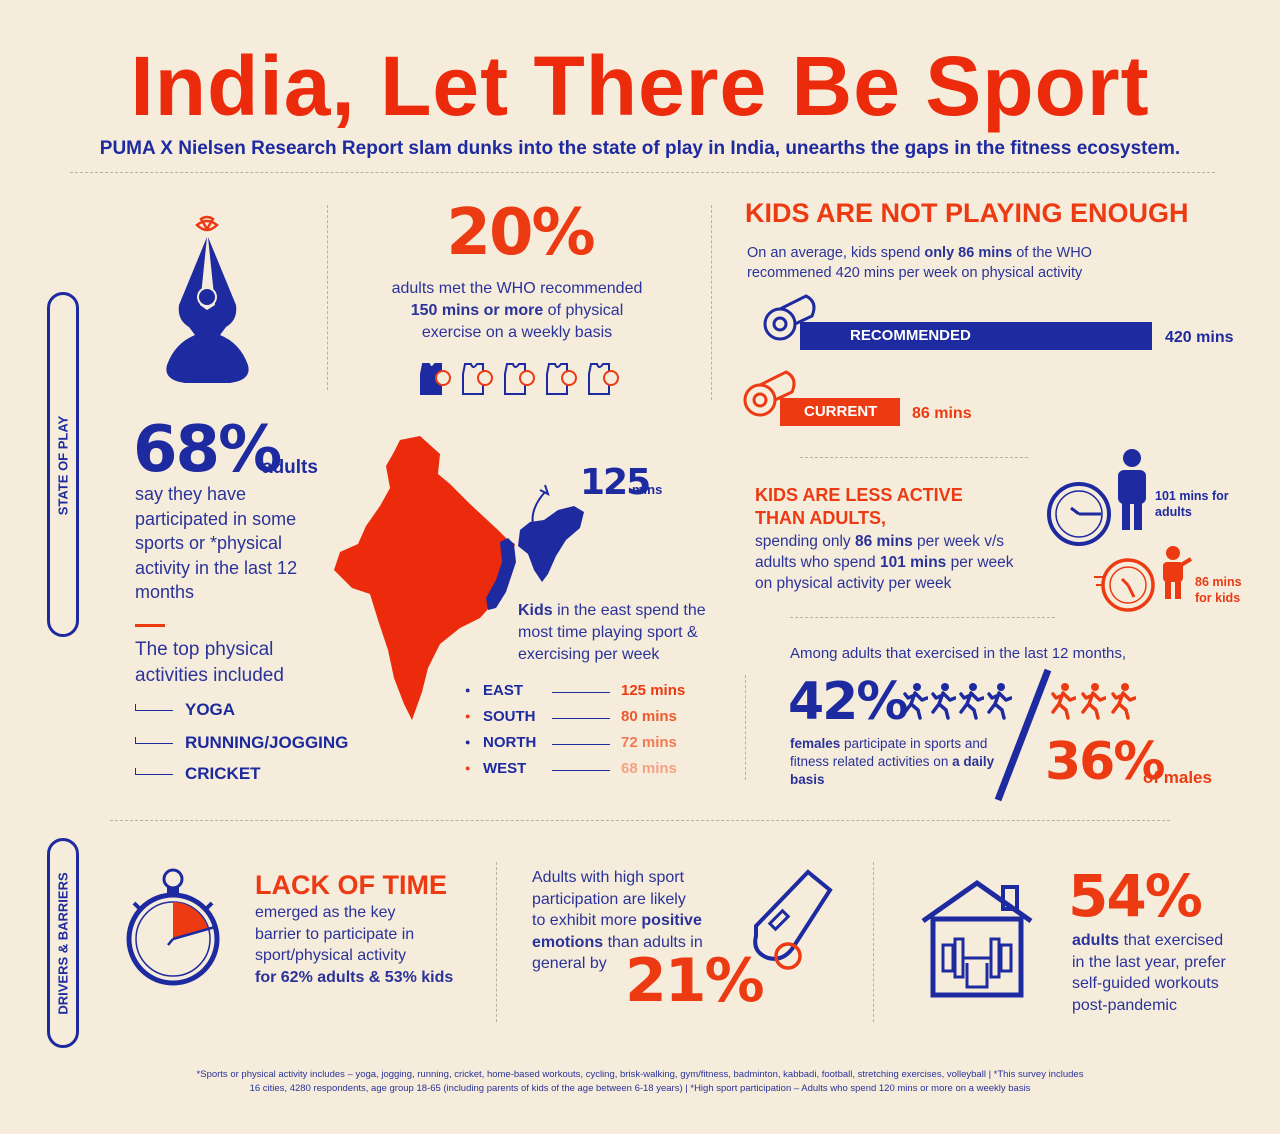  What do you see at coordinates (695, 981) in the screenshot?
I see `emotions-value: 21%` at bounding box center [695, 981].